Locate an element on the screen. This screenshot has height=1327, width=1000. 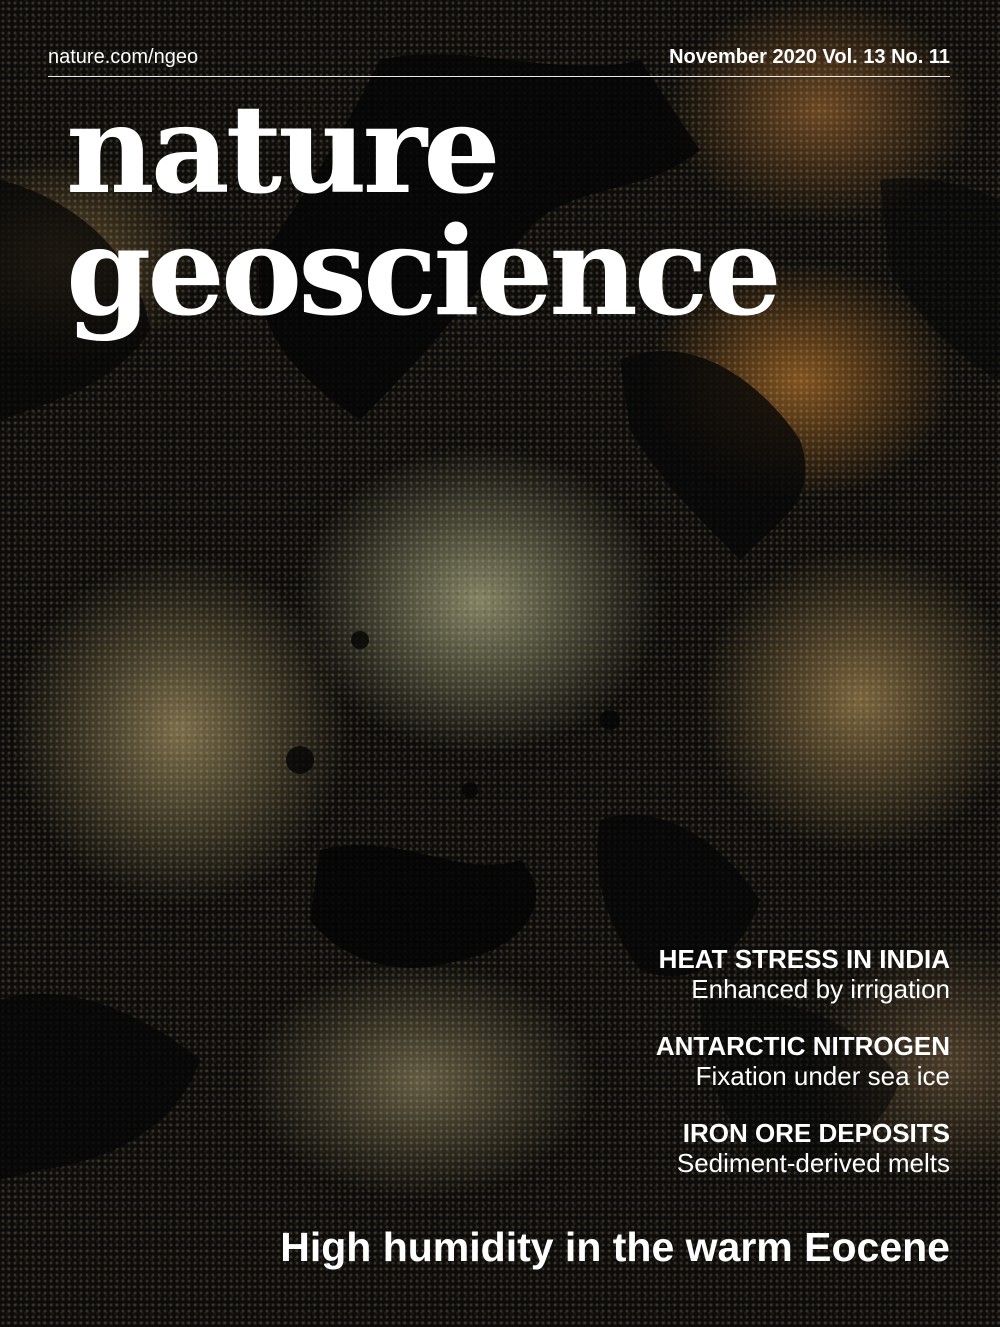
teaser-item: IRON ORE DEPOSITS Sediment-derived melts is located at coordinates (803, 1148).